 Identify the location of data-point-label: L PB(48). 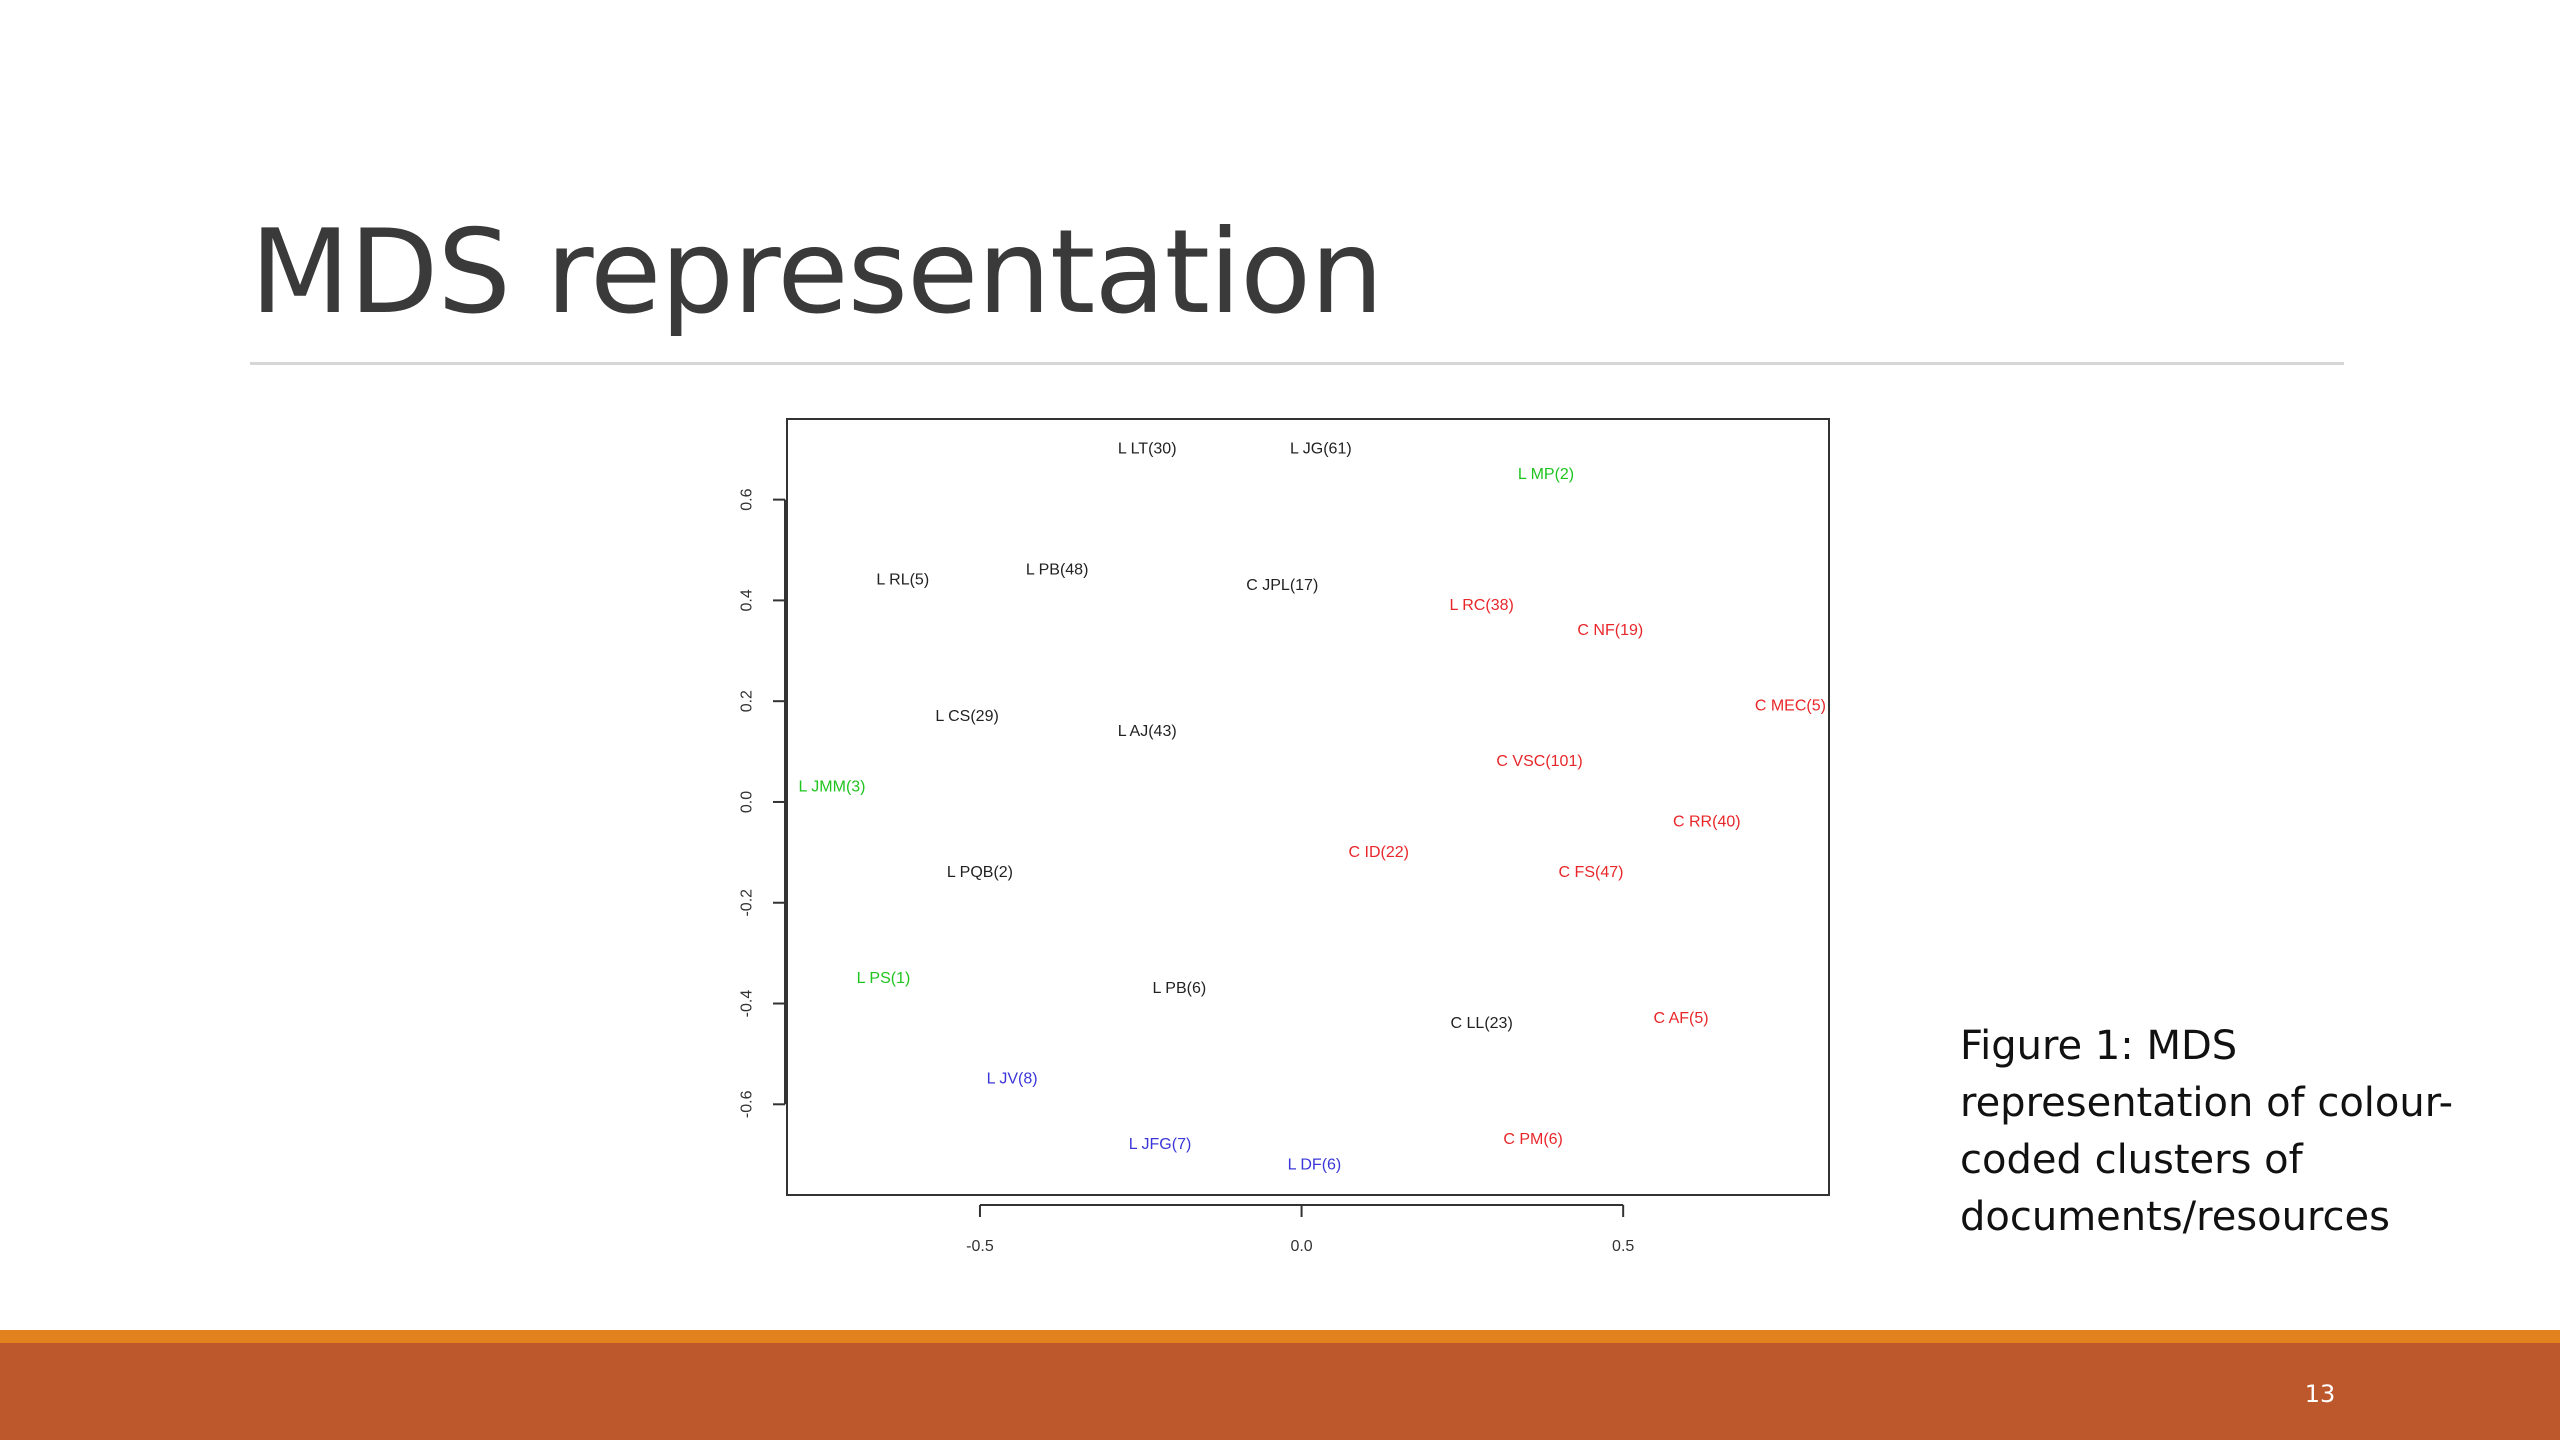
(1057, 570).